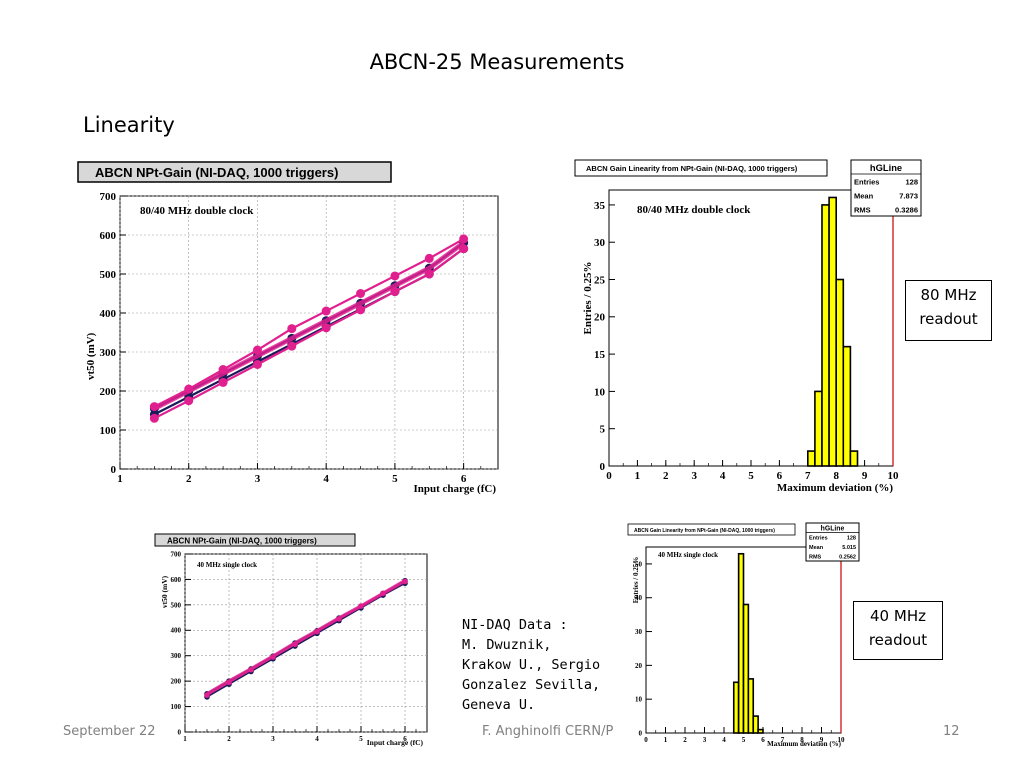 The image size is (1024, 768). Describe the element at coordinates (164, 591) in the screenshot. I see `y-axis-label: vt50 (mV)` at that location.